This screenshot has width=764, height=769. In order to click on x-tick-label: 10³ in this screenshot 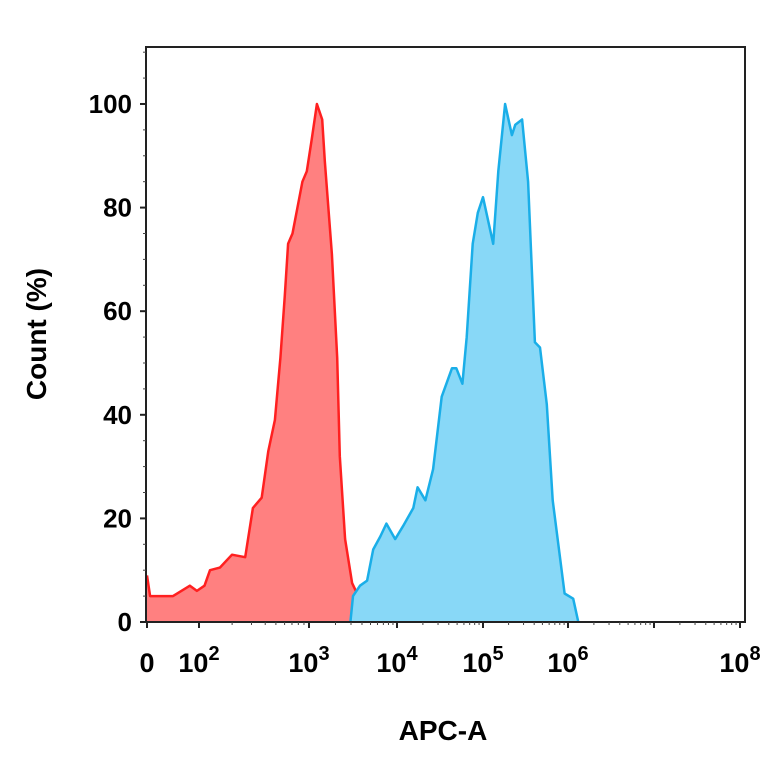, I will do `click(308, 660)`.